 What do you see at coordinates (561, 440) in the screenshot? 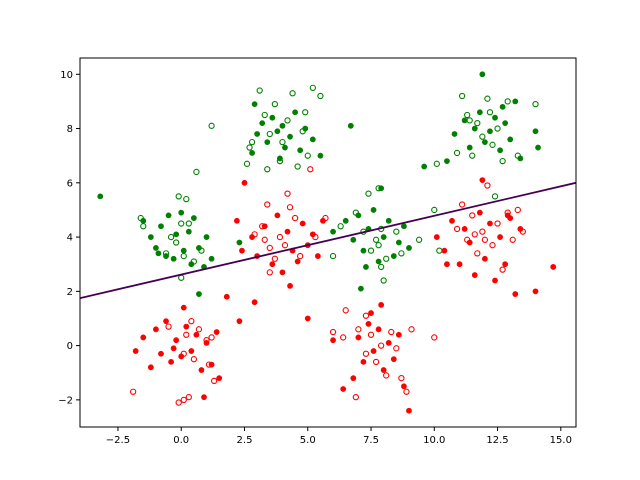
I see `x-tick-label: 15.0` at bounding box center [561, 440].